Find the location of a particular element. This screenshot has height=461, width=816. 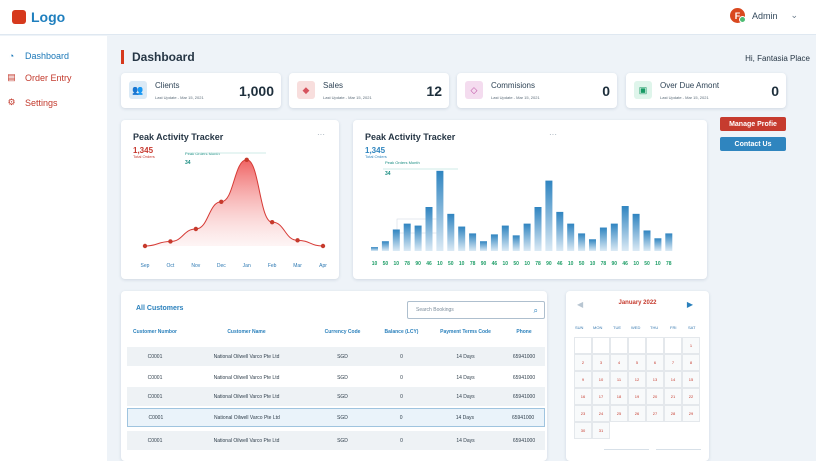

calendar-day: 31 is located at coordinates (601, 430).